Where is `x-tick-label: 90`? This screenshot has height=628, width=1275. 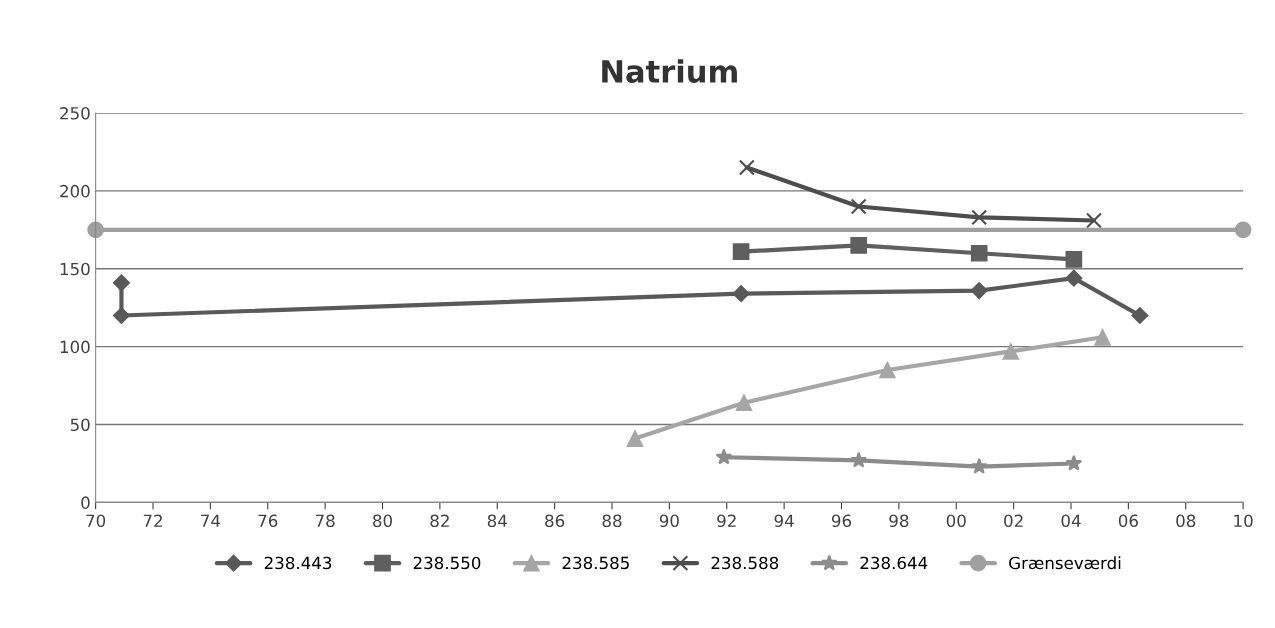 x-tick-label: 90 is located at coordinates (669, 521).